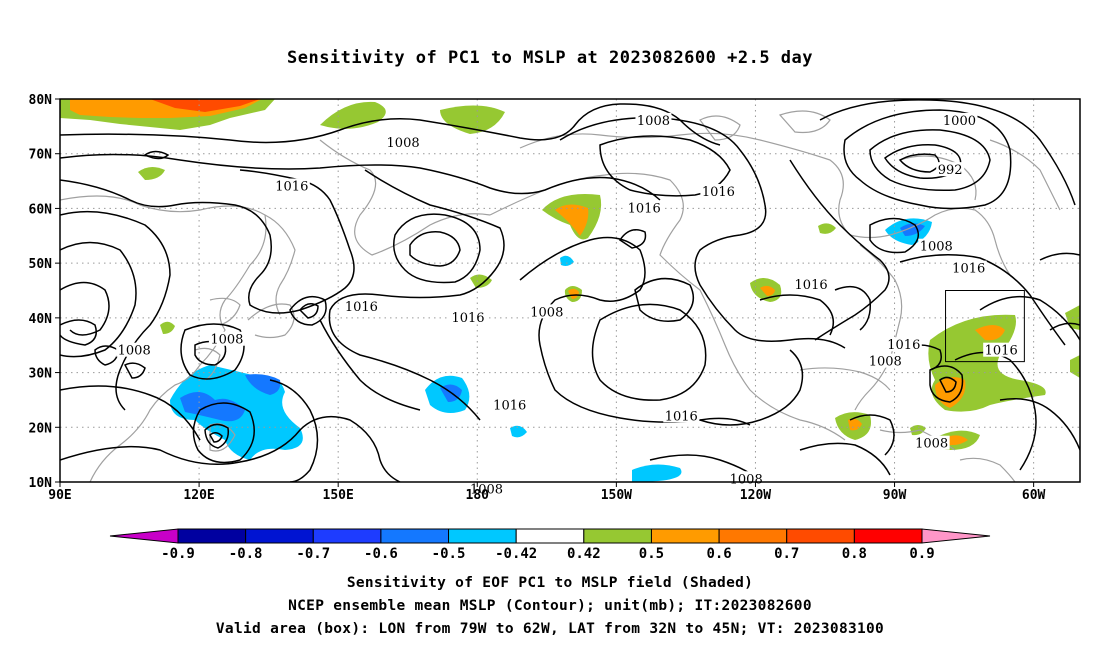 This screenshot has height=650, width=1100. I want to click on lon-tick-label: 180, so click(478, 495).